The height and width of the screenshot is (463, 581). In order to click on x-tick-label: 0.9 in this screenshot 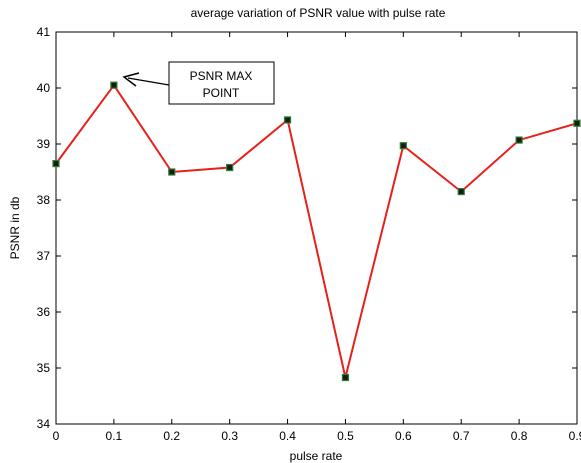, I will do `click(575, 436)`.